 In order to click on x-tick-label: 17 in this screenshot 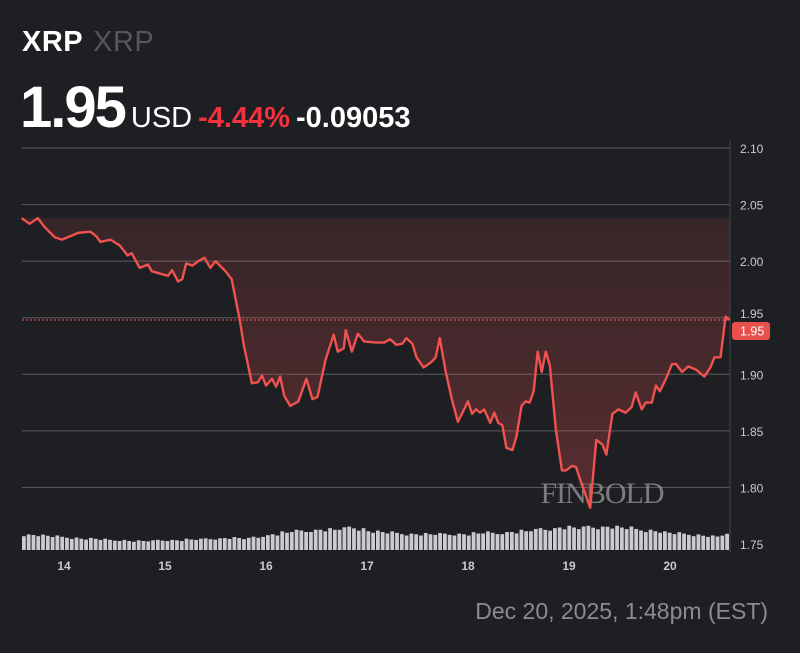, I will do `click(367, 566)`.